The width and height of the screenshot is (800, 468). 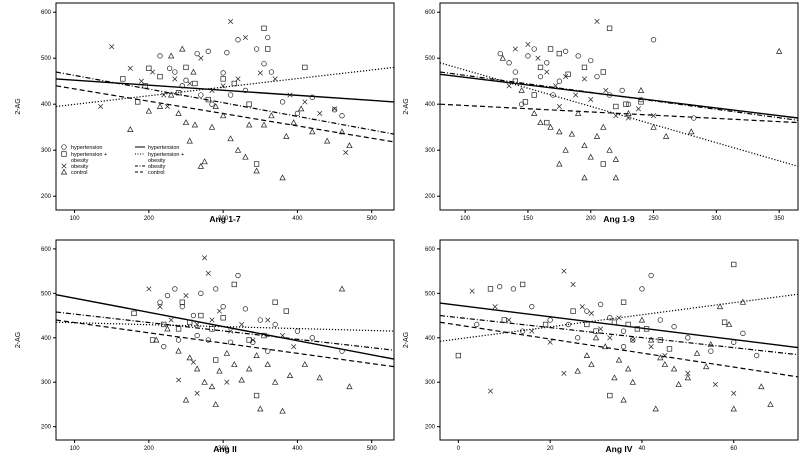 What do you see at coordinates (406, 106) in the screenshot?
I see `y-axis-label: 2-AG` at bounding box center [406, 106].